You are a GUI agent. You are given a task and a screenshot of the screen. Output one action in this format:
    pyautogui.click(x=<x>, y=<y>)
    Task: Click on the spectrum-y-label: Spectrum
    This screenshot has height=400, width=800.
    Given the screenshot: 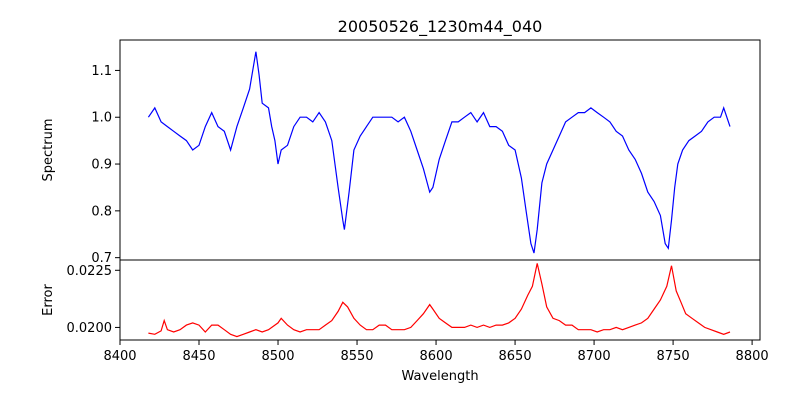 What is the action you would take?
    pyautogui.click(x=48, y=150)
    